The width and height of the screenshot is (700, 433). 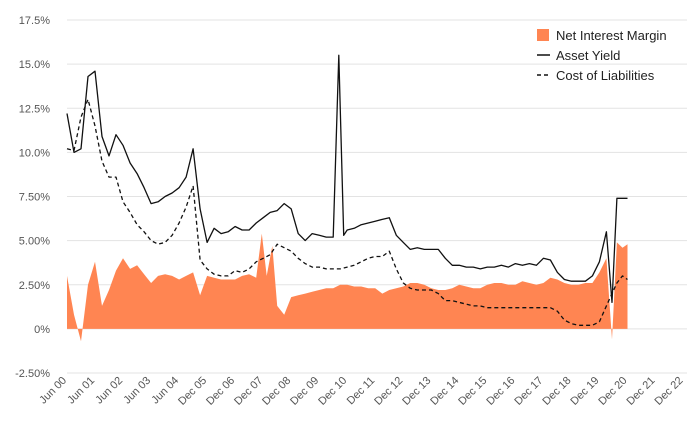 What do you see at coordinates (220, 391) in the screenshot?
I see `x-tick-label: Dec 06` at bounding box center [220, 391].